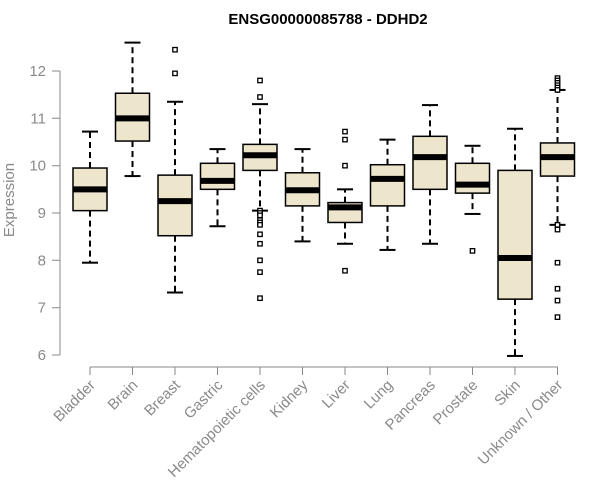 This screenshot has height=500, width=600. What do you see at coordinates (162, 397) in the screenshot?
I see `x-tick-label: Breast` at bounding box center [162, 397].